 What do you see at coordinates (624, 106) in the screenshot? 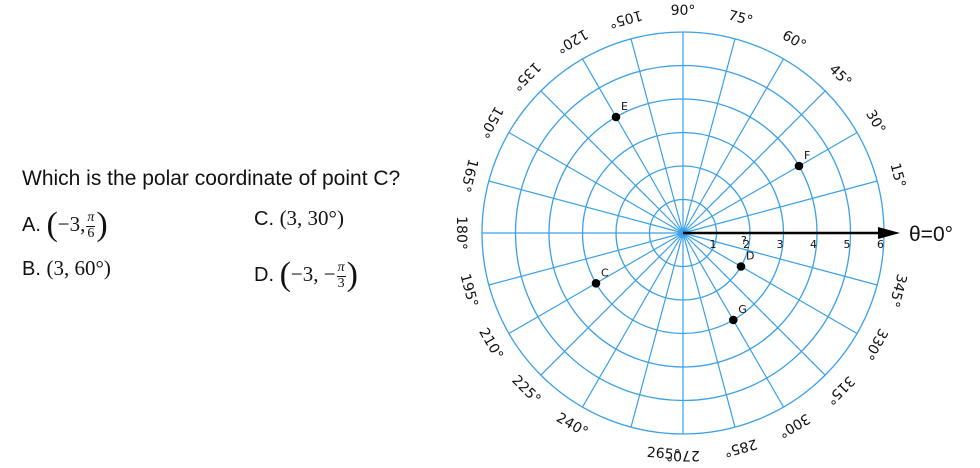
I see `point-label-E: E` at bounding box center [624, 106].